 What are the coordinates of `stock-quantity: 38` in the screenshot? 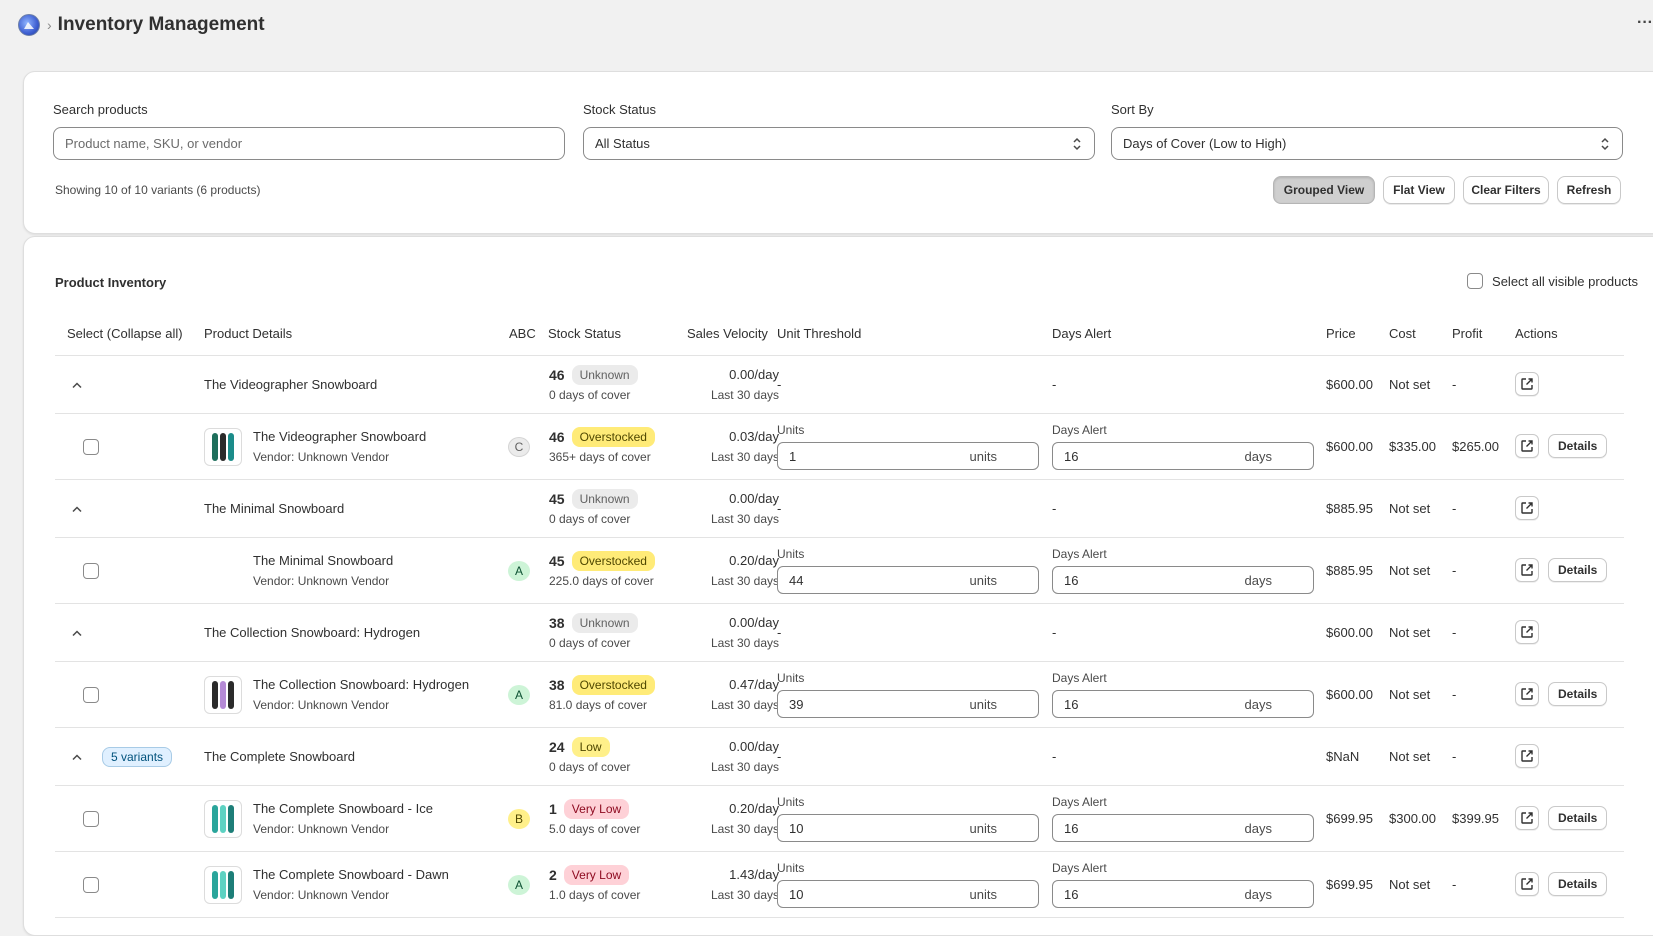 It's located at (557, 685).